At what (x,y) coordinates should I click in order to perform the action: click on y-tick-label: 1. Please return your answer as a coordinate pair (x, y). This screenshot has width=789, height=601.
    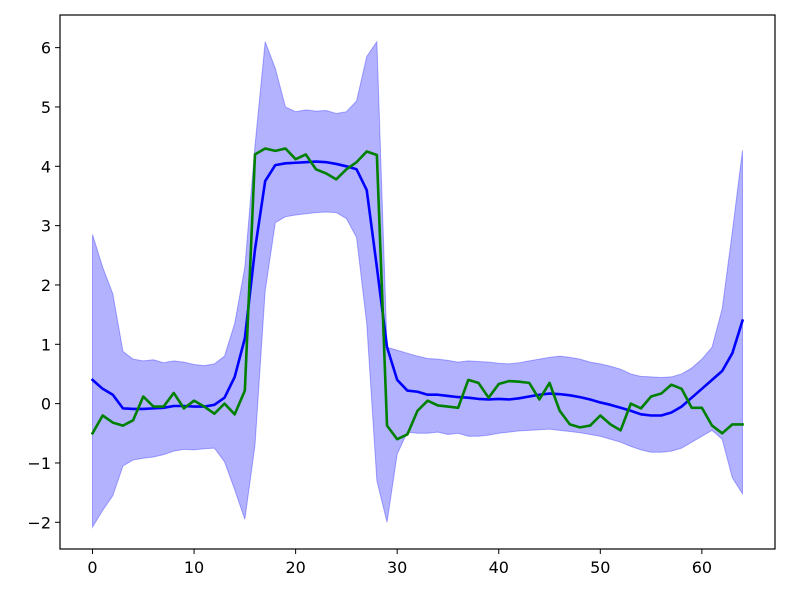
    Looking at the image, I should click on (46, 344).